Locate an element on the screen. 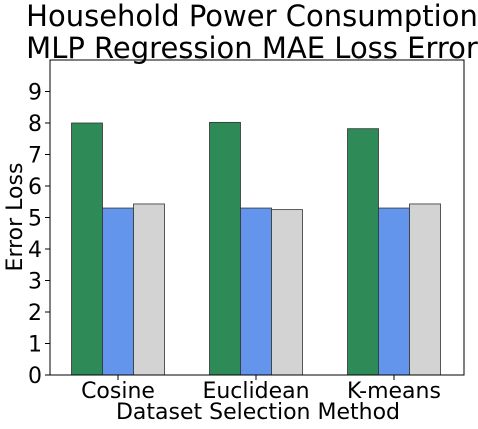 The width and height of the screenshot is (478, 429). x-axis-label: Dataset Selection Method is located at coordinates (258, 412).